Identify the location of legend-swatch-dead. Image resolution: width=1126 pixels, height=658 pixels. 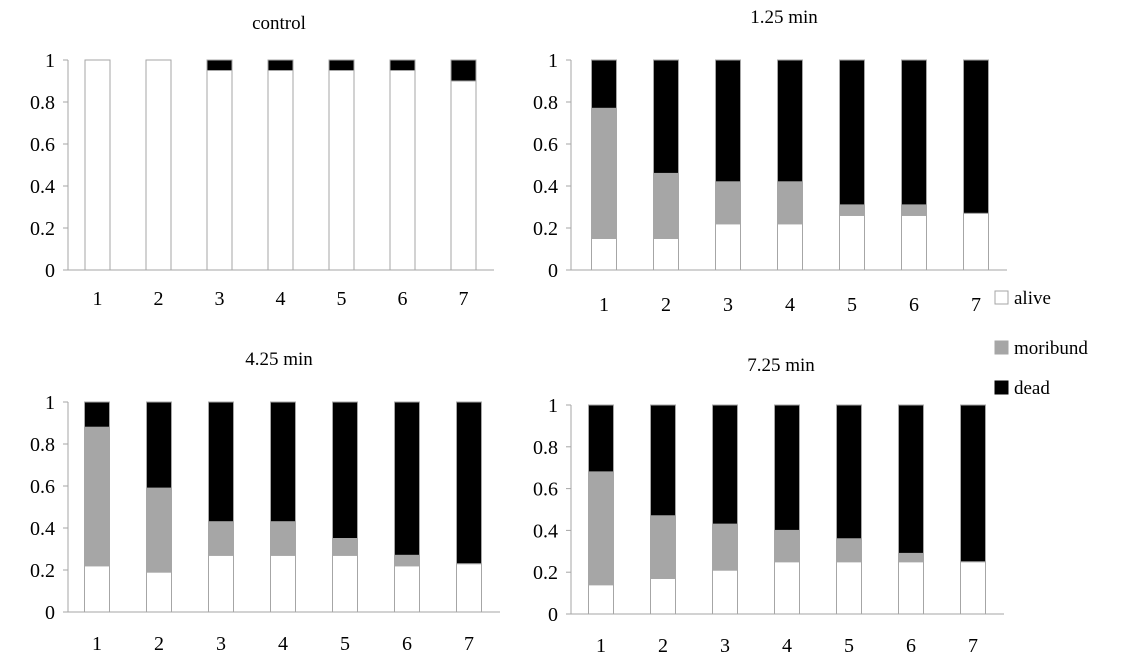
(1001, 387).